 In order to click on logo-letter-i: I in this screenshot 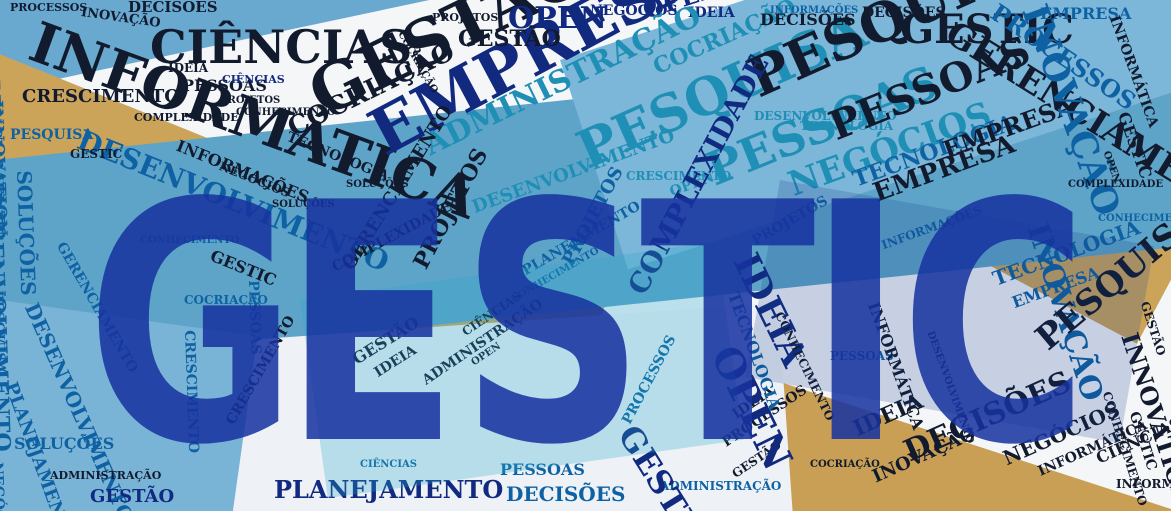, I will do `click(856, 322)`.